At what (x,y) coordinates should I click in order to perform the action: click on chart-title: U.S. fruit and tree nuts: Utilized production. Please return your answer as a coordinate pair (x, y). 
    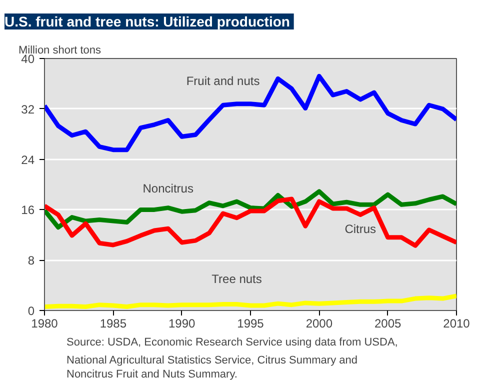
    Looking at the image, I should click on (147, 22).